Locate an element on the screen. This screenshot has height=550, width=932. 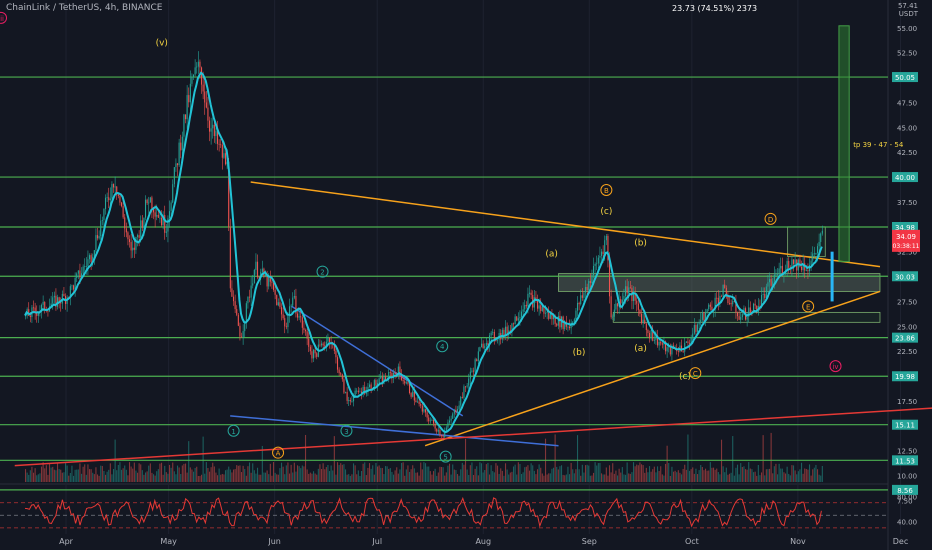
price-tick-label: 12.50 is located at coordinates (907, 452).